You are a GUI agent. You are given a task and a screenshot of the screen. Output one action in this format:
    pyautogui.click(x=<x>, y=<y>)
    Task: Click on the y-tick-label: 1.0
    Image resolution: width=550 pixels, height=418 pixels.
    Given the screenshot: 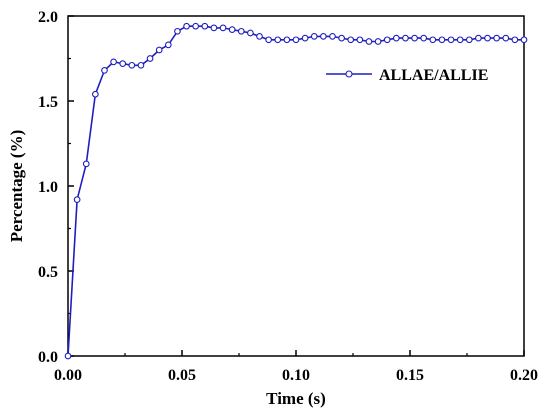 What is the action you would take?
    pyautogui.click(x=48, y=187)
    